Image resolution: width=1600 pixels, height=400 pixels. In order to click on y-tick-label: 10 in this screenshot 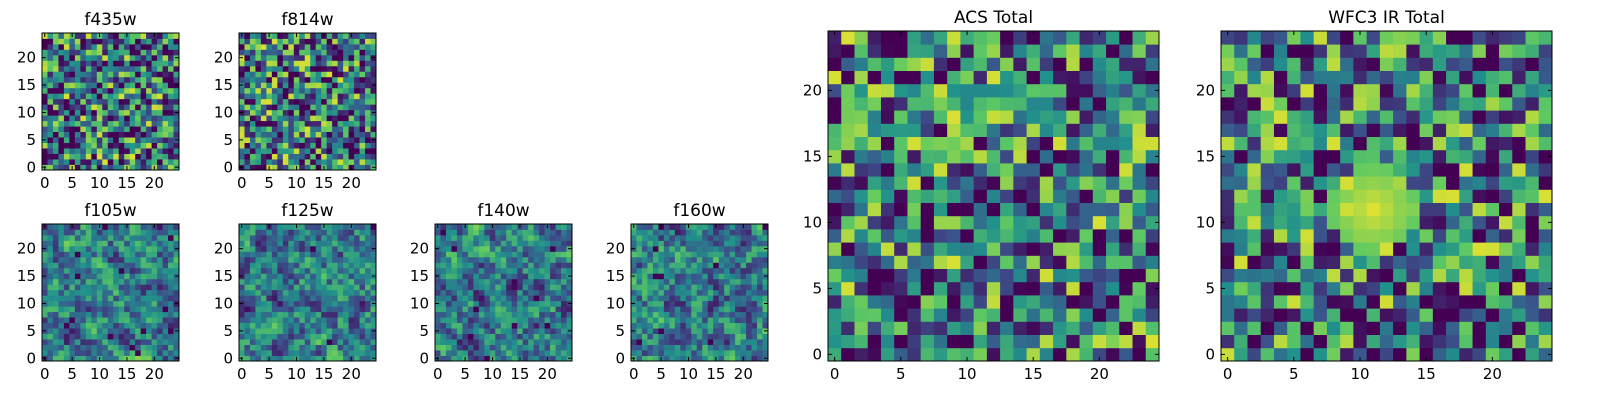, I will do `click(26, 112)`.